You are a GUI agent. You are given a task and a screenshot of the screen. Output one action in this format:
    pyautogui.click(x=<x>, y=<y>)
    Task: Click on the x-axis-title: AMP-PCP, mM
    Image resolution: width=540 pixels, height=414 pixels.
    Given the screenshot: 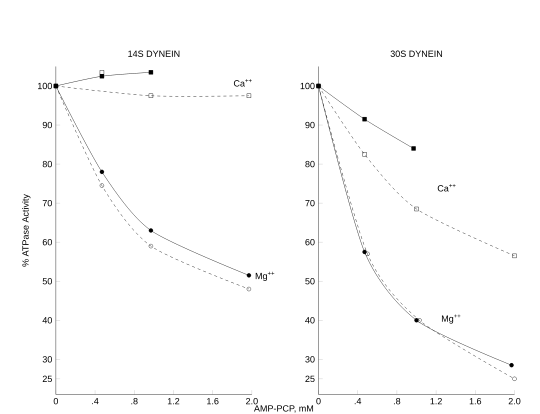 What is the action you would take?
    pyautogui.click(x=284, y=409)
    